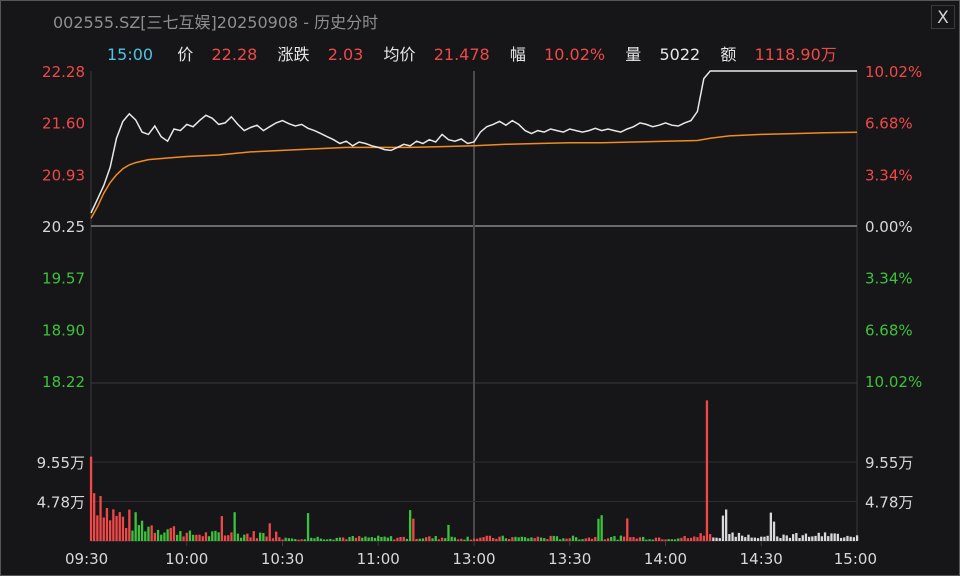 The image size is (960, 576). What do you see at coordinates (345, 54) in the screenshot?
I see `info-change-value: 2.03` at bounding box center [345, 54].